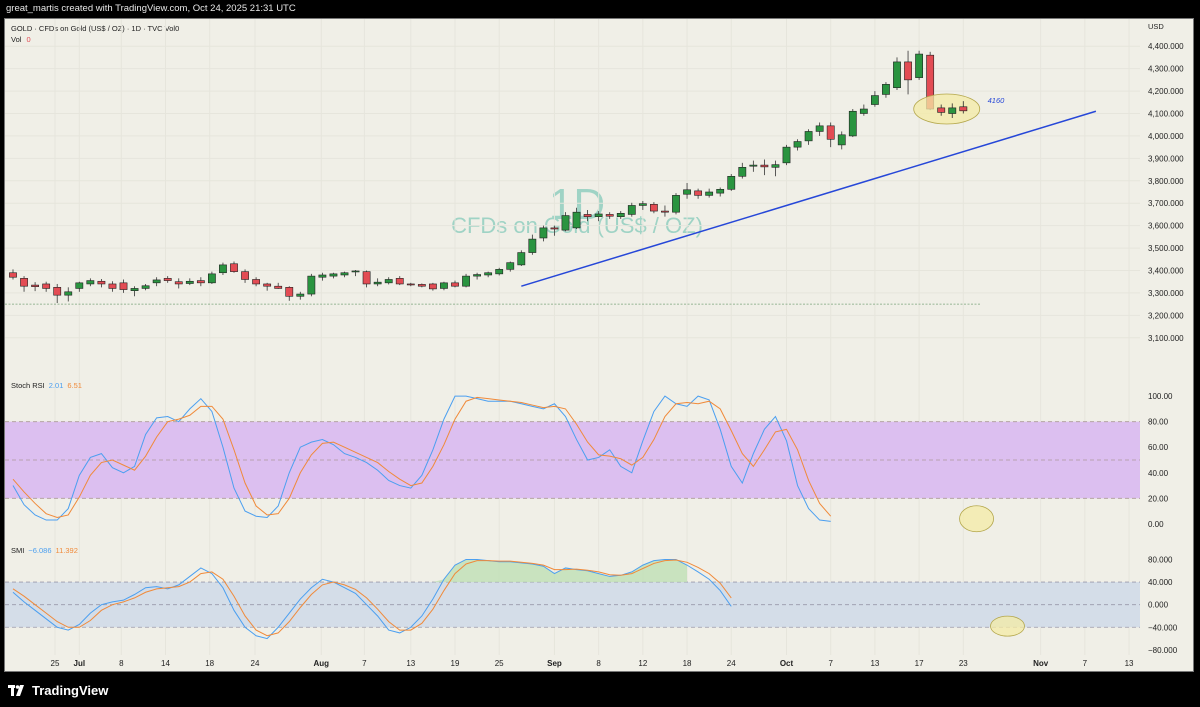  Describe the element at coordinates (80, 663) in the screenshot. I see `x-tick-label: Jul` at that location.